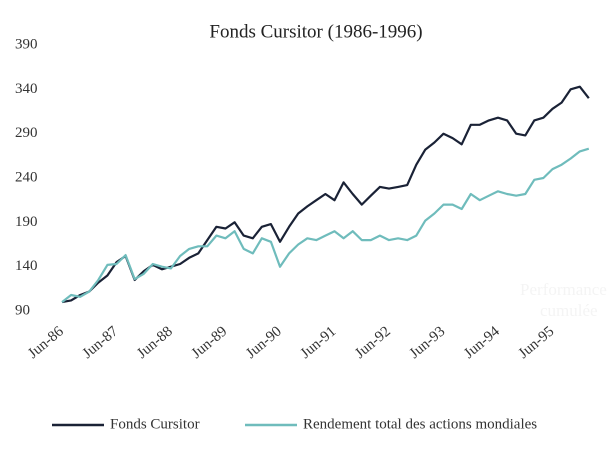 Image resolution: width=610 pixels, height=461 pixels. Describe the element at coordinates (22, 310) in the screenshot. I see `y-tick-label: 90` at that location.